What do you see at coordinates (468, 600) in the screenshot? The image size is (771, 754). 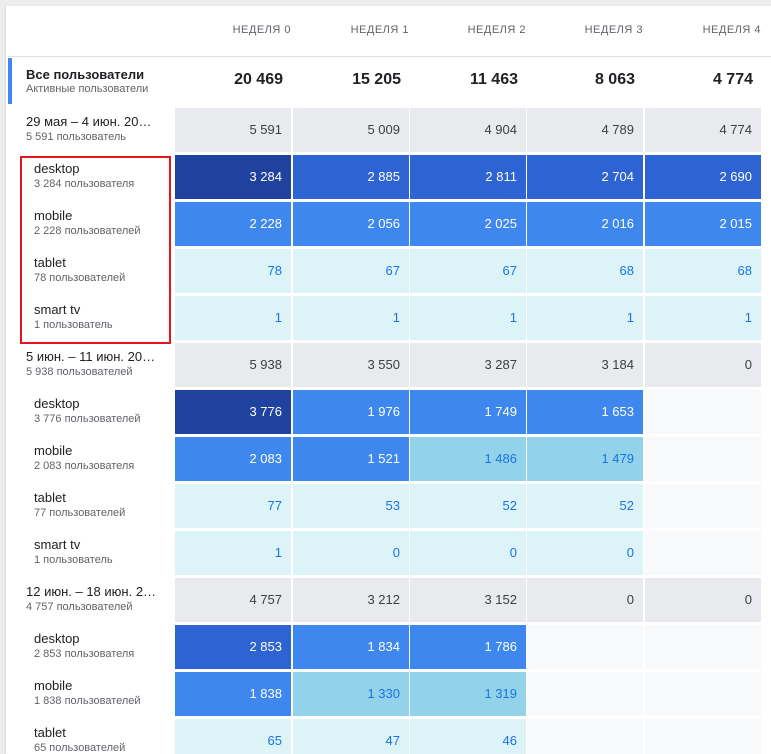 I see `cohort-cell: 3 152` at bounding box center [468, 600].